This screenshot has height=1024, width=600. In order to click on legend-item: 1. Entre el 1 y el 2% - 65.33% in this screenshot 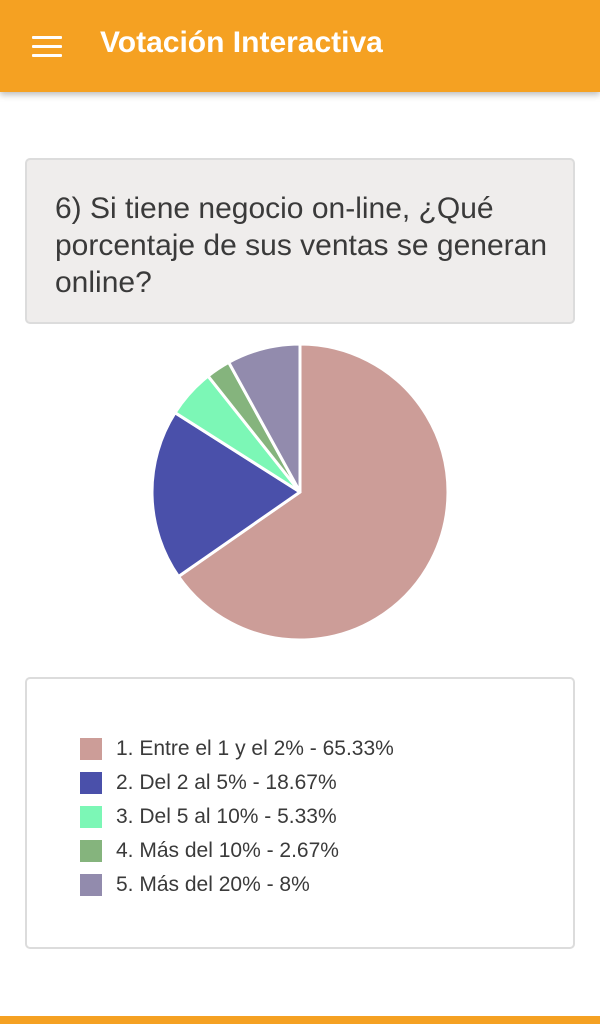, I will do `click(237, 749)`.